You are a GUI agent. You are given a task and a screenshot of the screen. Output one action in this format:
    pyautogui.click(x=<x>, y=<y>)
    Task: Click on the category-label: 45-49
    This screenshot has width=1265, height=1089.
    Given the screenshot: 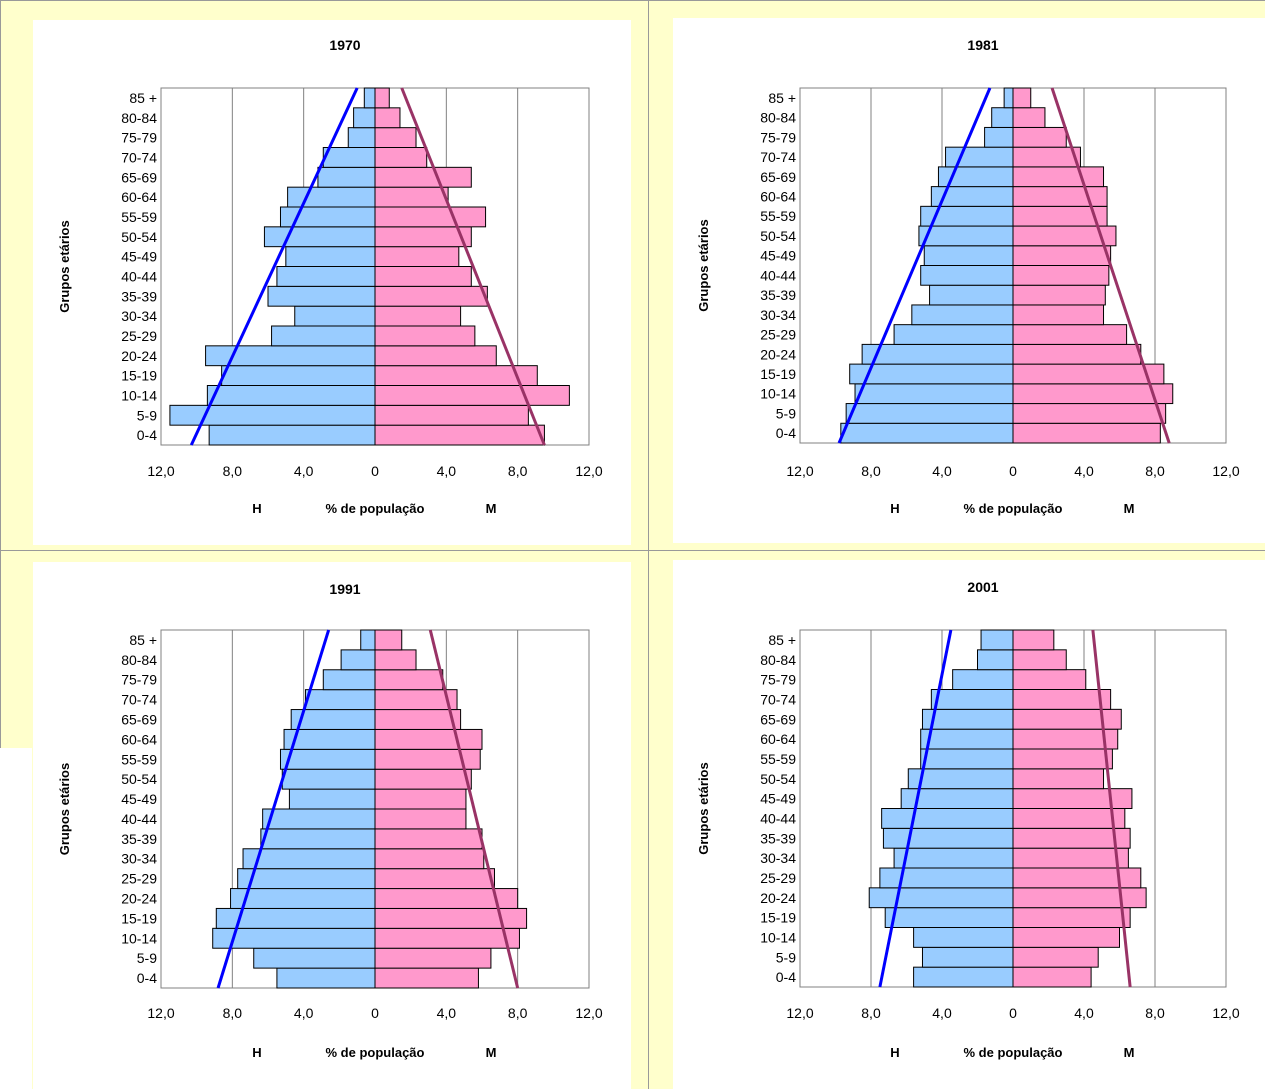 What is the action you would take?
    pyautogui.click(x=139, y=799)
    